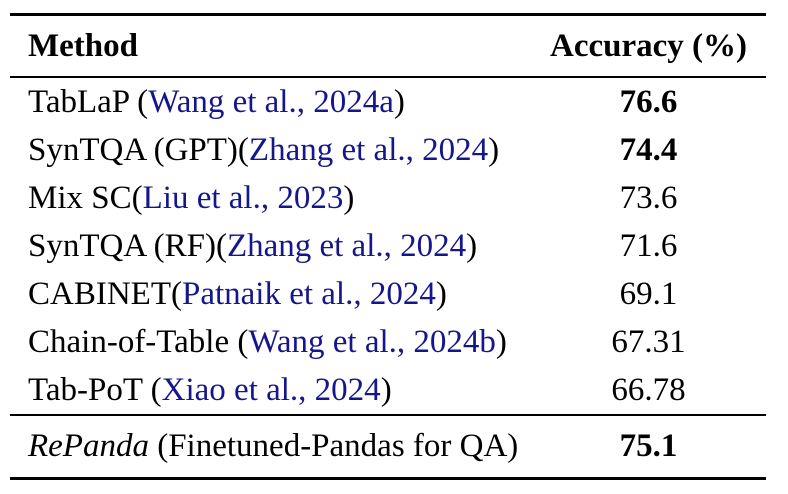 The height and width of the screenshot is (494, 788). I want to click on footer-row: RePanda (Finetuned-Pandas for QA) 75.1, so click(388, 446).